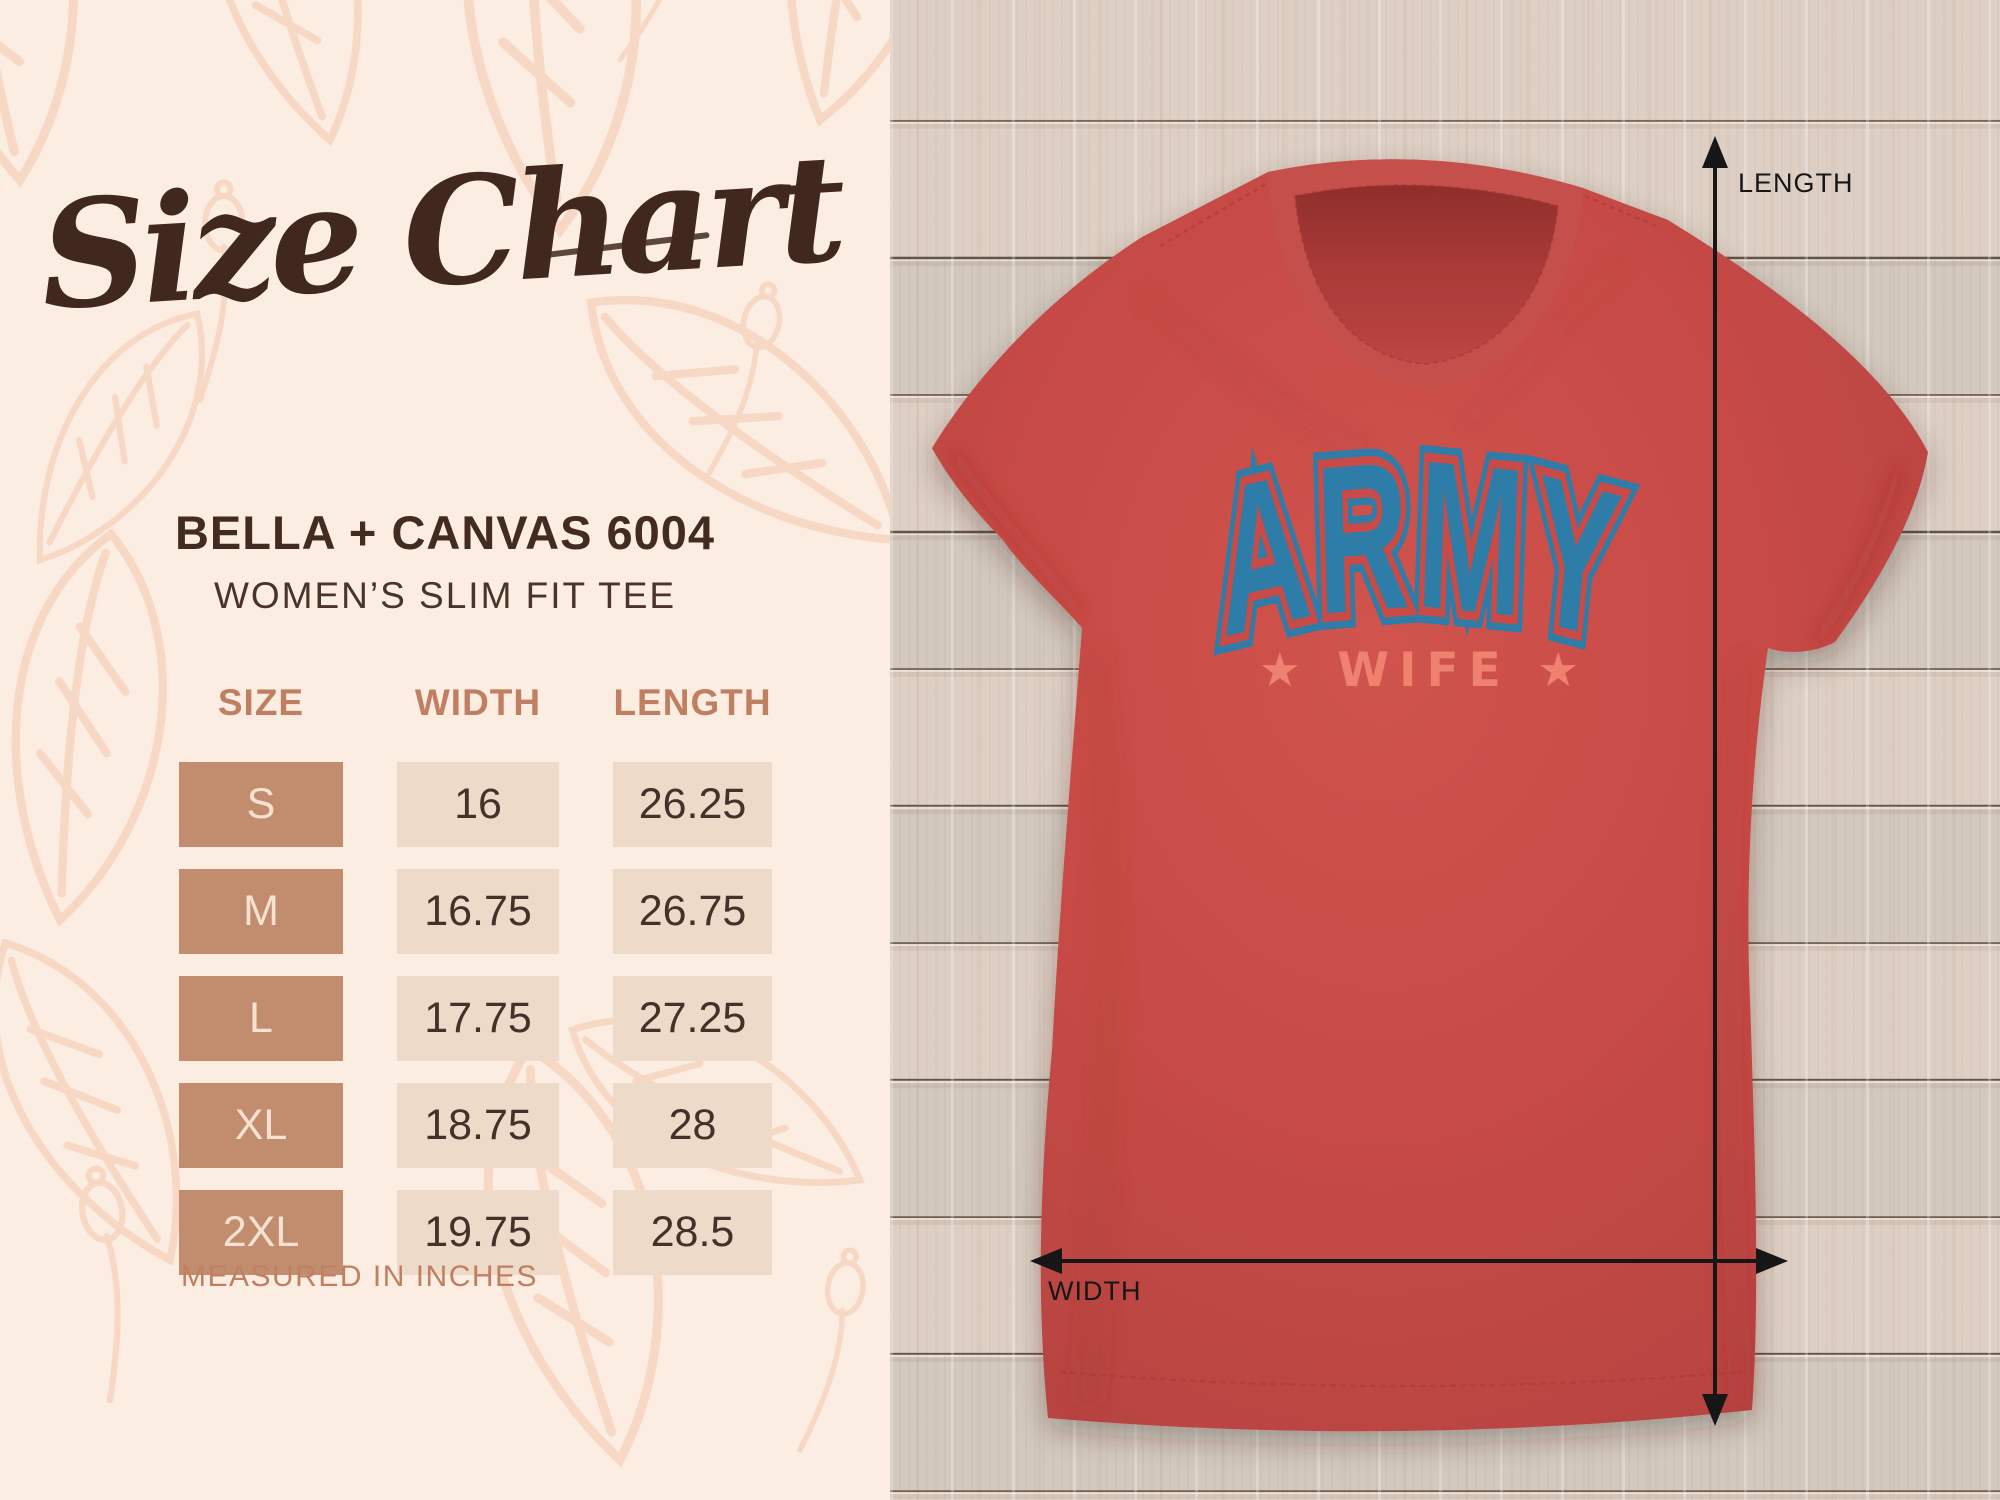  What do you see at coordinates (261, 911) in the screenshot?
I see `size-cell: M` at bounding box center [261, 911].